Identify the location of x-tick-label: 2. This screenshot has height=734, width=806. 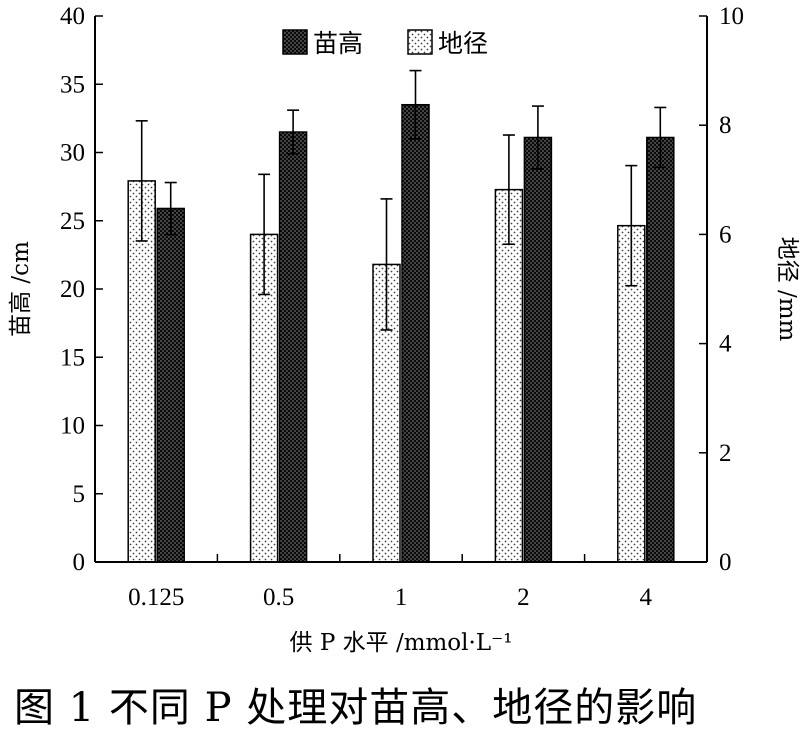
(523, 597).